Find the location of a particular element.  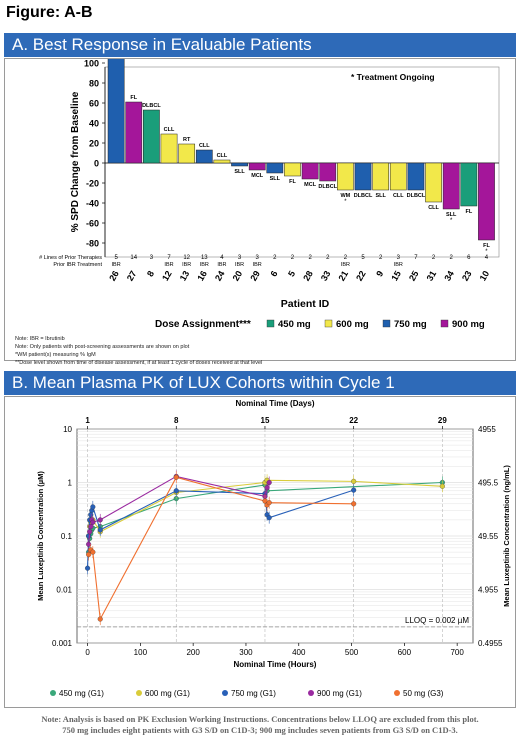

patient-id-label: 20 is located at coordinates (238, 276).